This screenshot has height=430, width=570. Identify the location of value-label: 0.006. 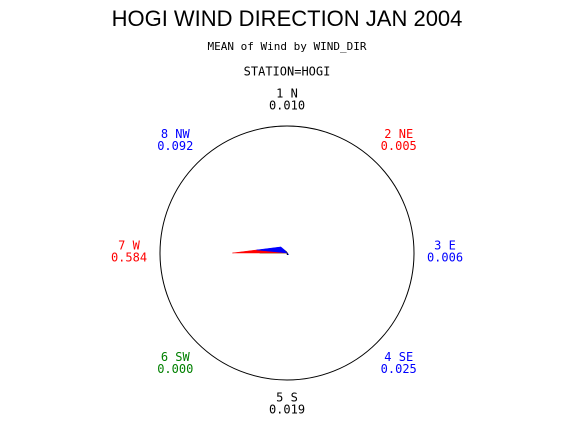
(445, 258).